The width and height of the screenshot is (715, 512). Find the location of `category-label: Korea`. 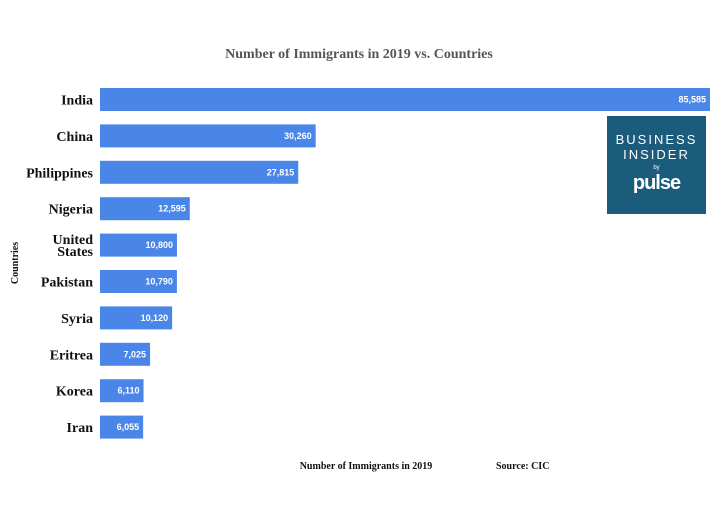

category-label: Korea is located at coordinates (74, 392).